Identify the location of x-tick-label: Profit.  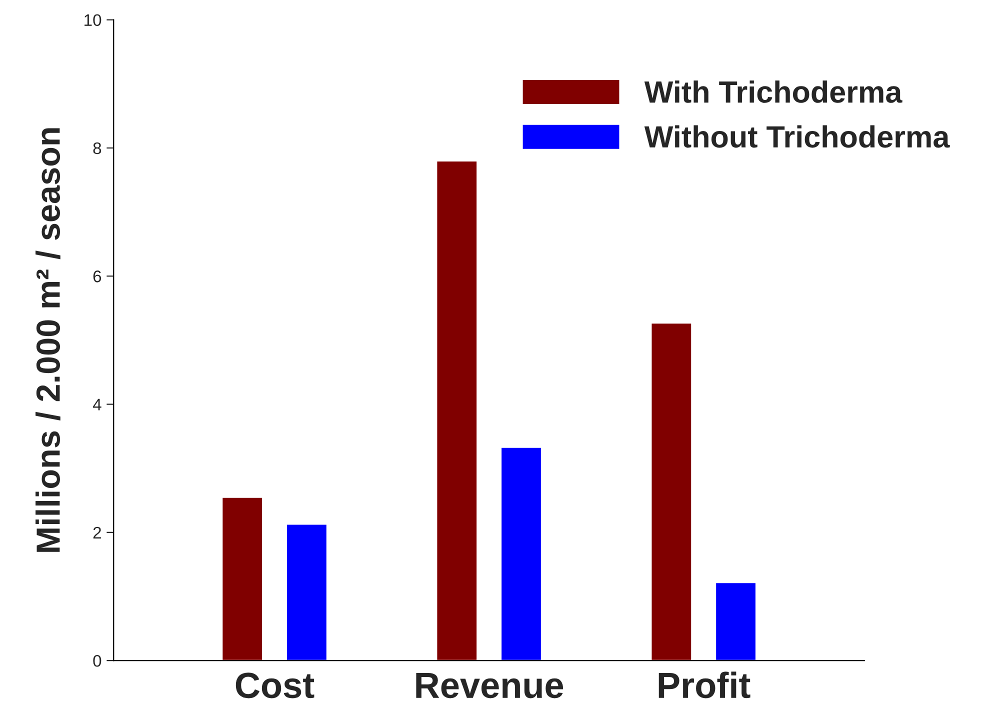
(704, 685).